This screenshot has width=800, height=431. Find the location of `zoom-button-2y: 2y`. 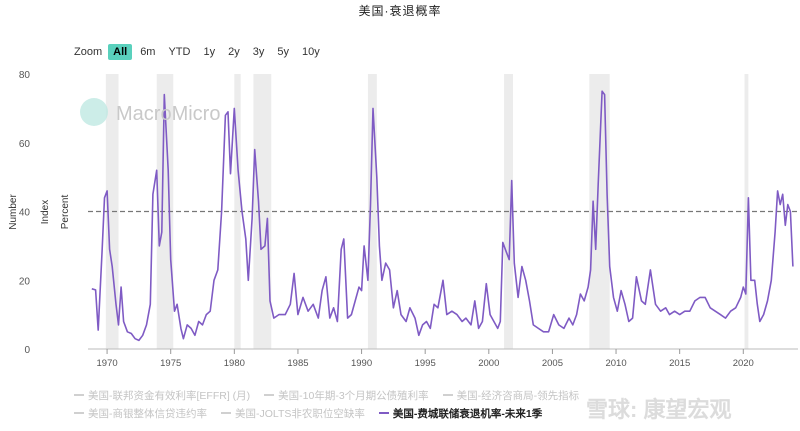

zoom-button-2y: 2y is located at coordinates (234, 52).